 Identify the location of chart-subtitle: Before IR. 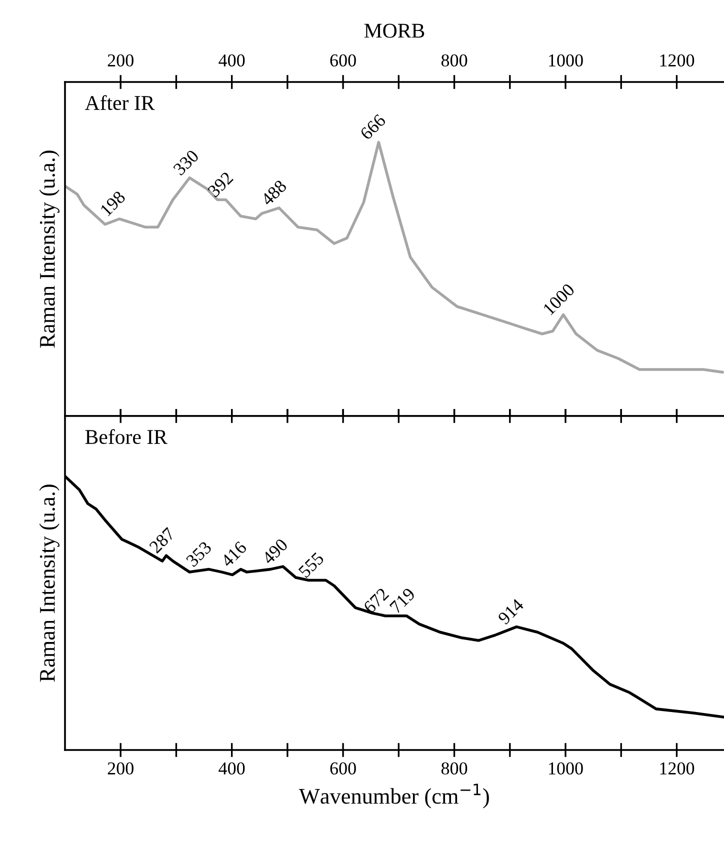
(126, 436).